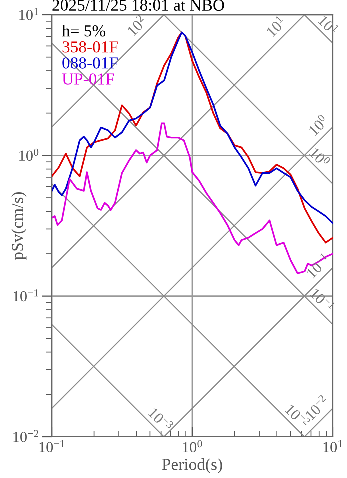 The width and height of the screenshot is (347, 478). Describe the element at coordinates (137, 25) in the screenshot. I see `annotation: 10$^{2}$` at that location.